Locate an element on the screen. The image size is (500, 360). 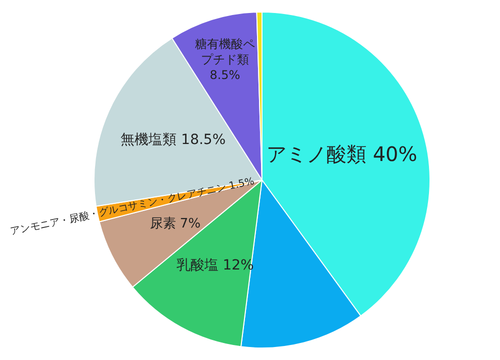
data-label: 8.5% is located at coordinates (225, 75).